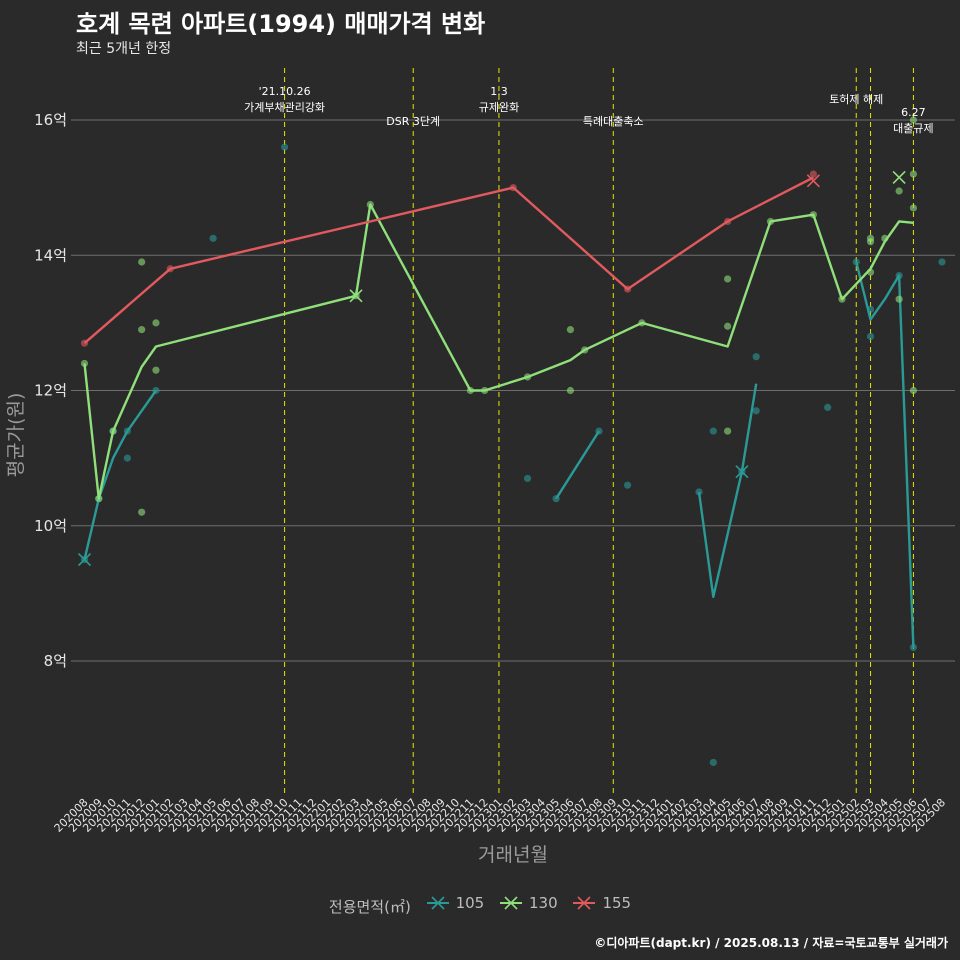 This screenshot has height=960, width=960. I want to click on chart-title: 호계 목련 아파트(1994) 매매가격 변화, so click(281, 24).